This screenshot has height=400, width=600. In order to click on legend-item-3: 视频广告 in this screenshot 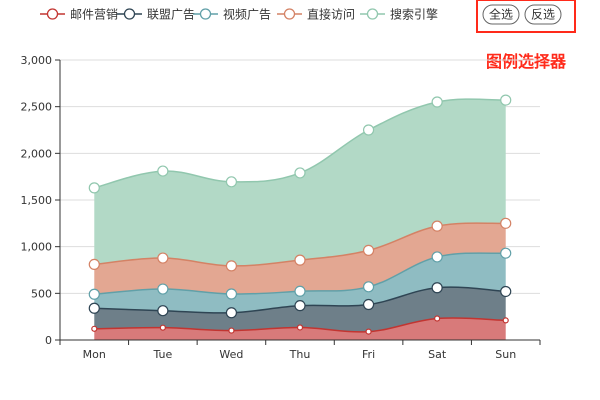, I will do `click(232, 14)`.